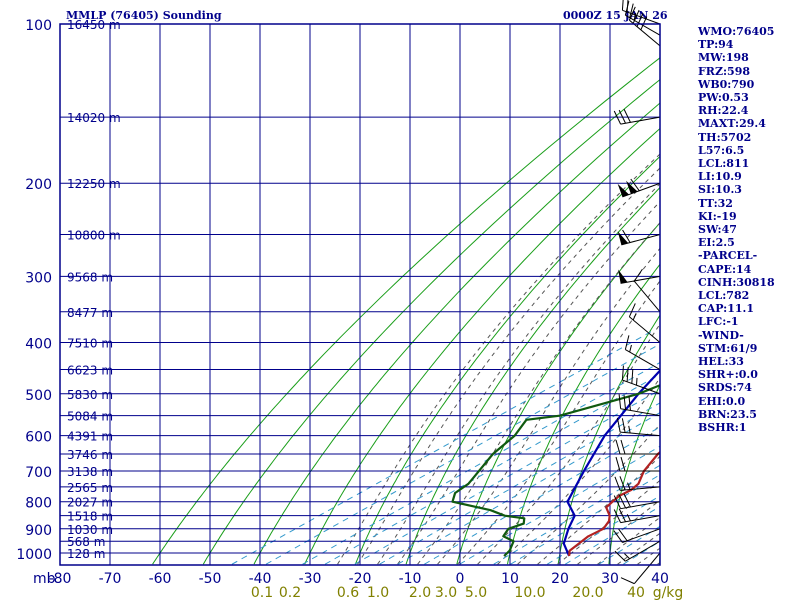 This screenshot has width=800, height=600. What do you see at coordinates (721, 335) in the screenshot?
I see `stat-item: -WIND-` at bounding box center [721, 335].